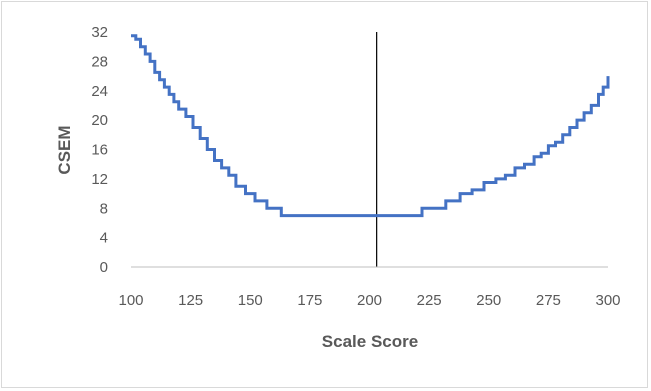 This screenshot has height=391, width=651. What do you see at coordinates (99, 179) in the screenshot?
I see `y-tick-label: 12` at bounding box center [99, 179].